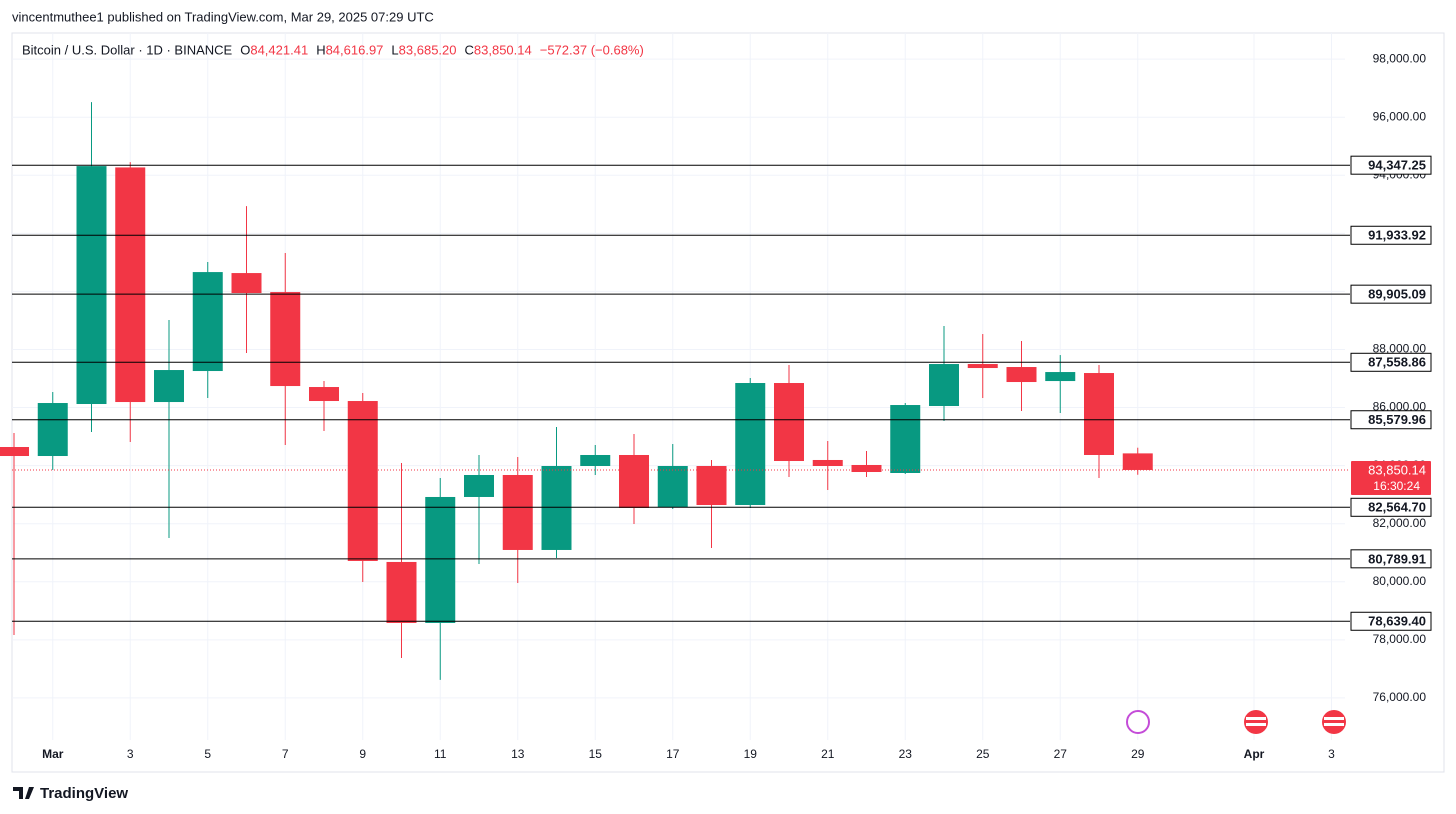  I want to click on x-tick-label: 27, so click(1061, 754).